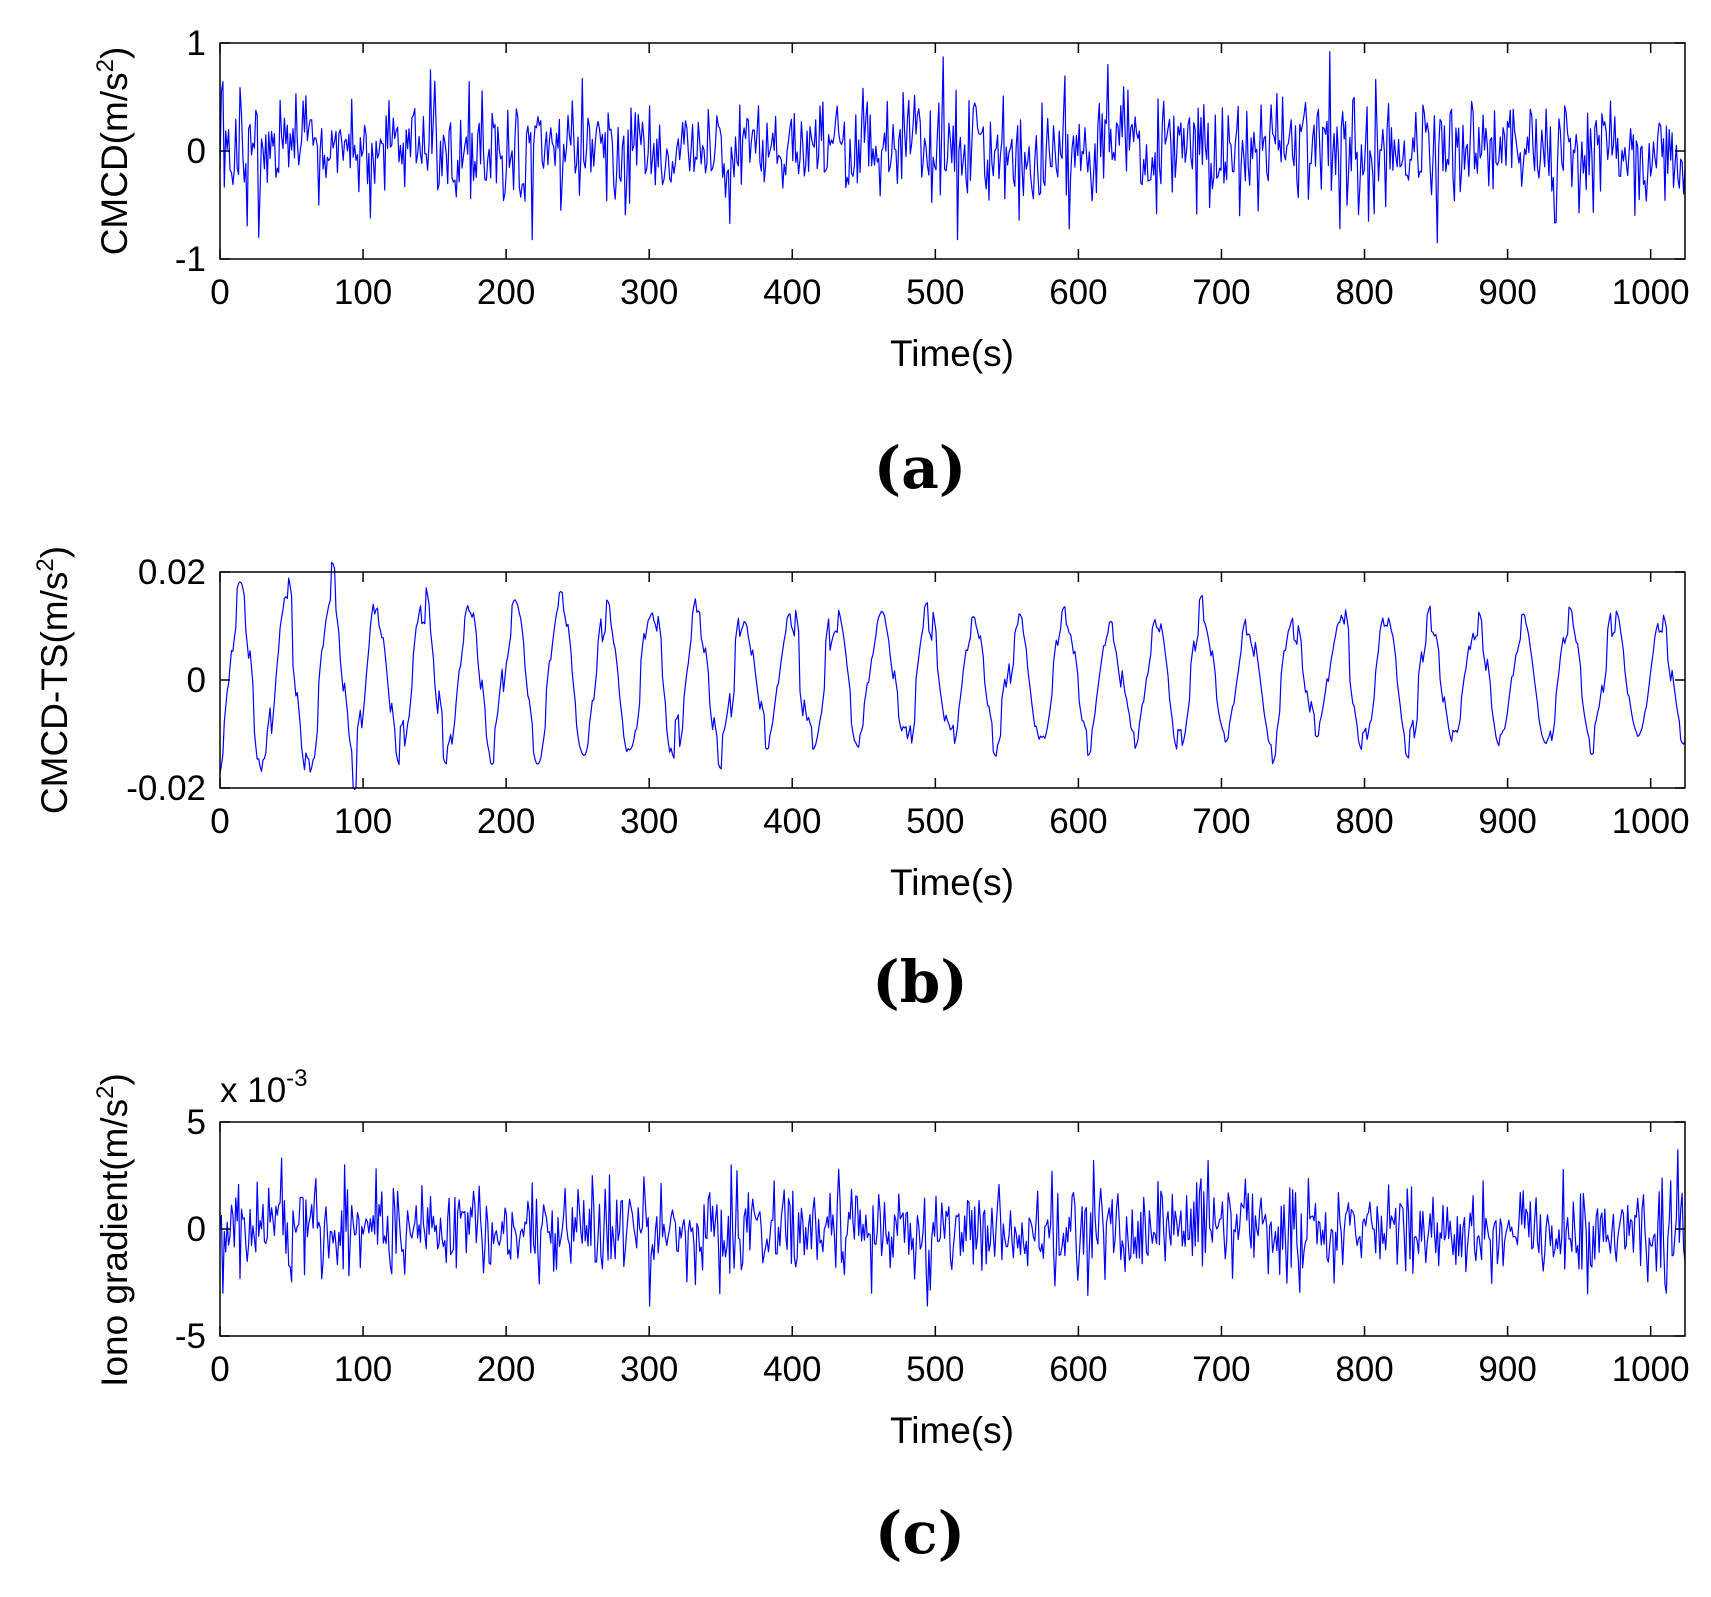  I want to click on xlabel-a: Time(s), so click(952, 353).